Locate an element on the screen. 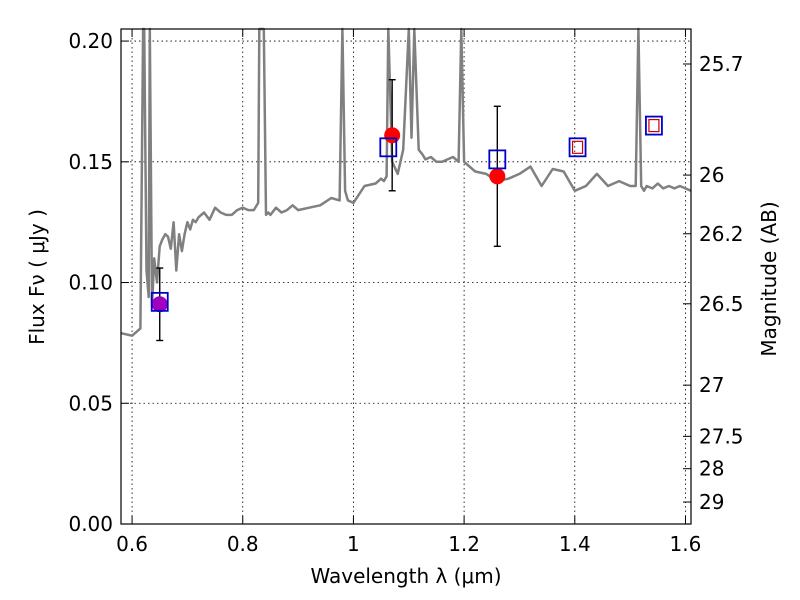 The height and width of the screenshot is (600, 800). y-axis-label: Flux Fν ( μJy ) is located at coordinates (37, 277).